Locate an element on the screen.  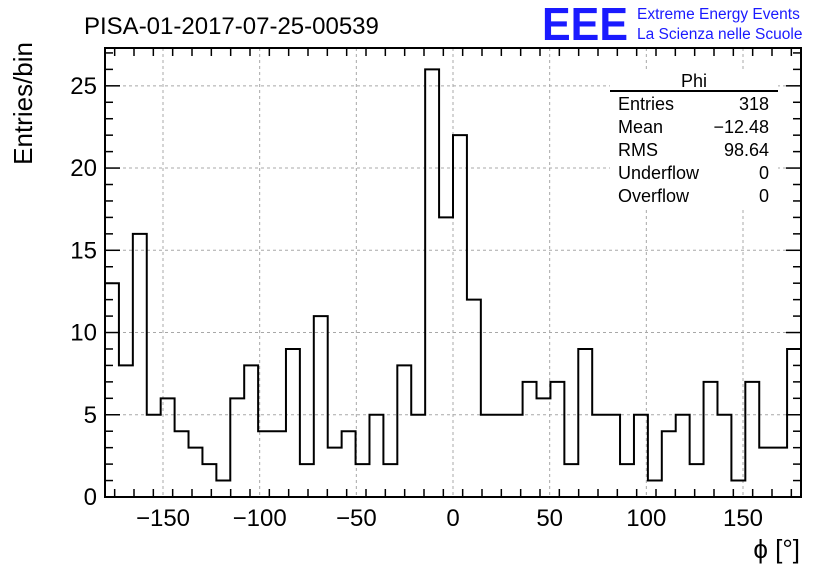
stats-label-rms: RMS is located at coordinates (638, 150).